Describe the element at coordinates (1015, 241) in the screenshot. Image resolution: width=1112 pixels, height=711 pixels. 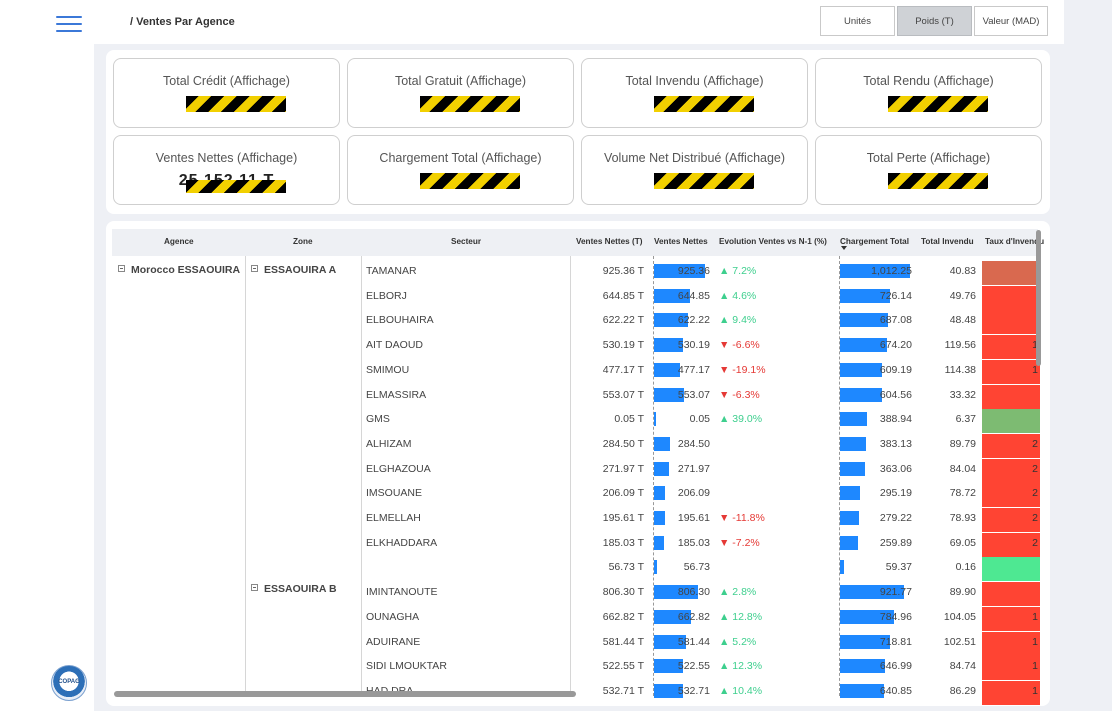
I see `header-taux: Taux d'Invendu` at that location.